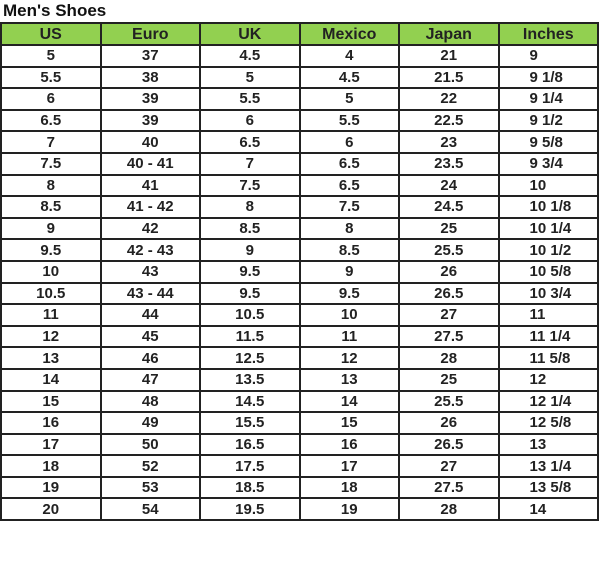 Image resolution: width=600 pixels, height=566 pixels. Describe the element at coordinates (548, 120) in the screenshot. I see `cell-inches: 9 1/2` at that location.